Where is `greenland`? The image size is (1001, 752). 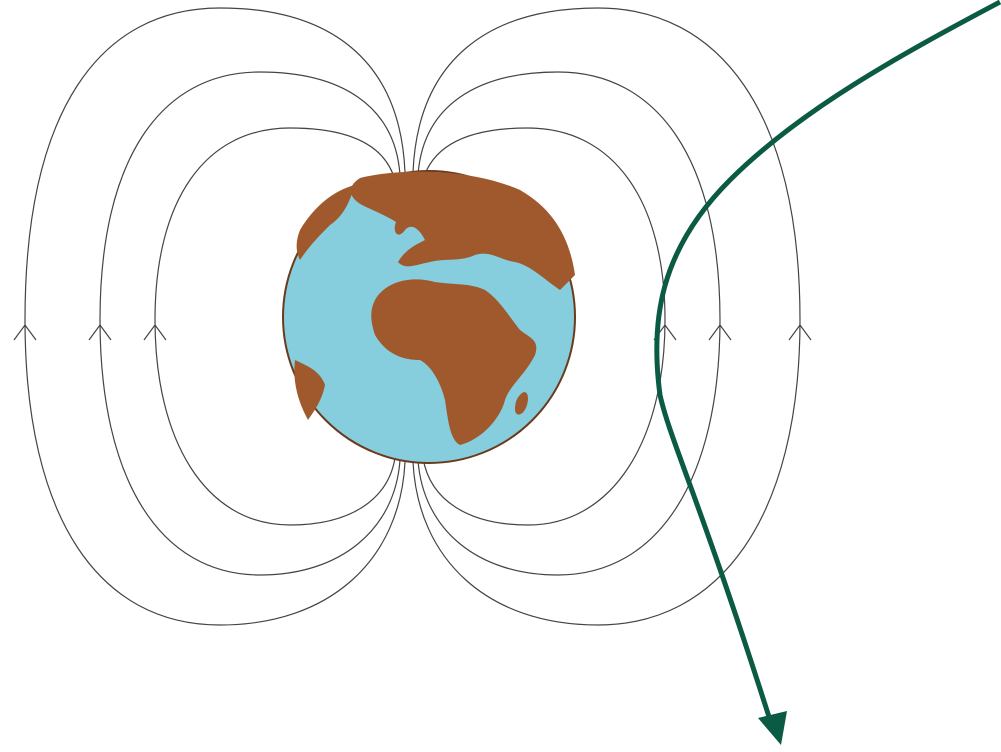 greenland is located at coordinates (408, 187).